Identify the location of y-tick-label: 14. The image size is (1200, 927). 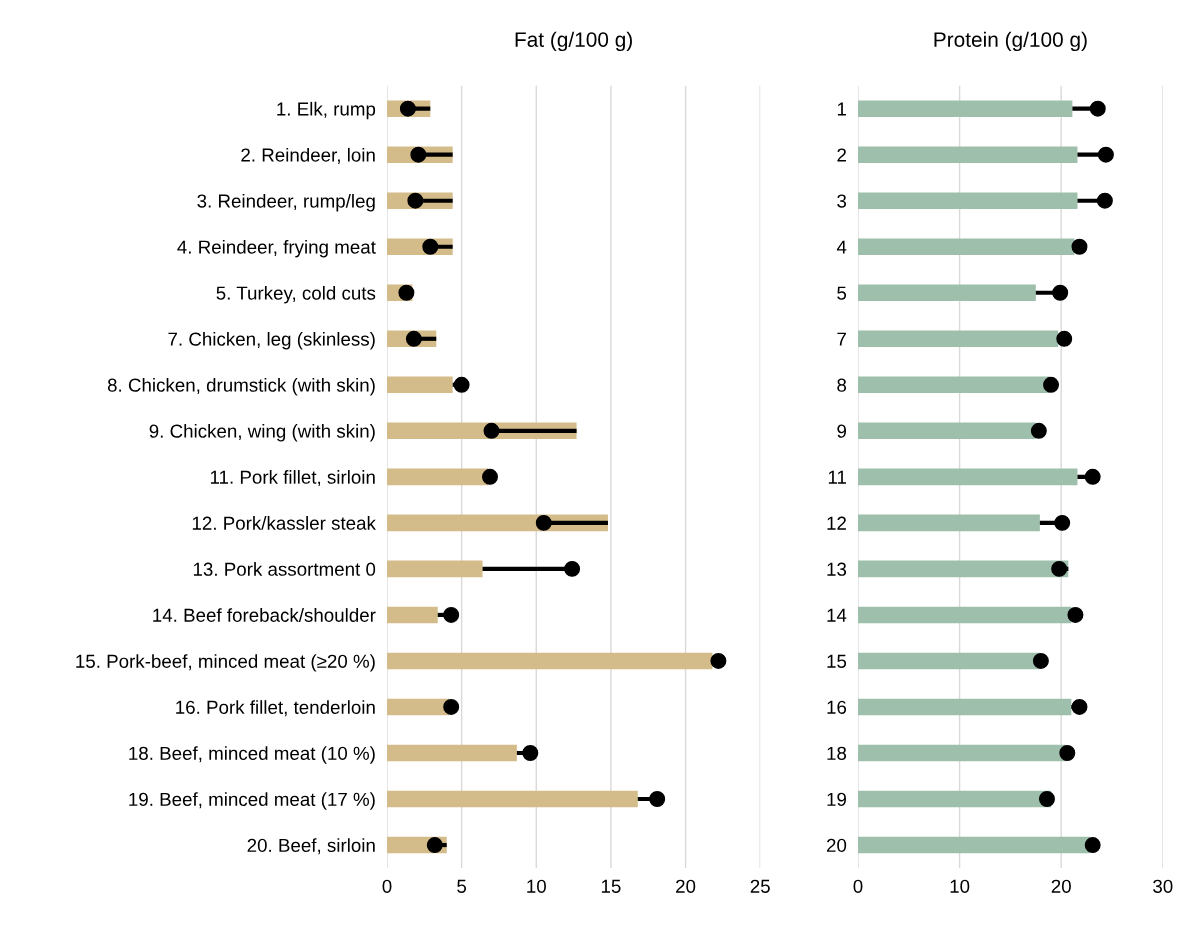
(837, 615).